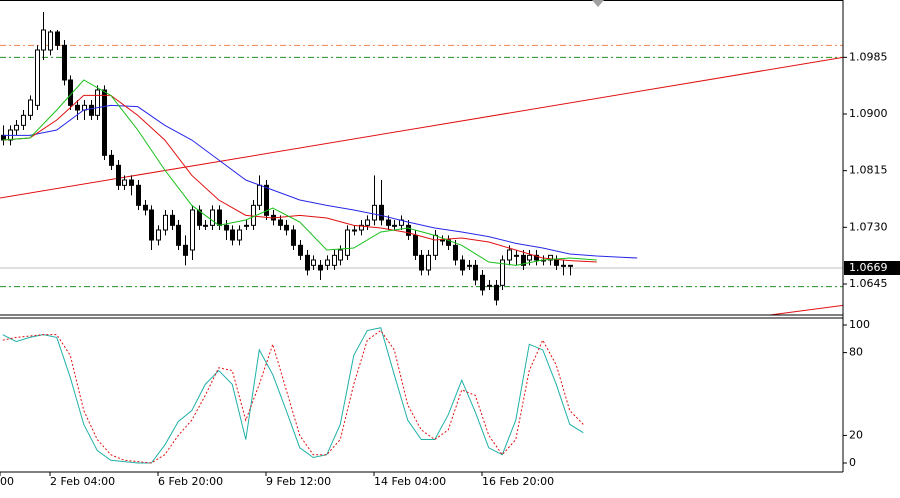 Image resolution: width=900 pixels, height=498 pixels. I want to click on y-tick-label: 1.0730, so click(868, 226).